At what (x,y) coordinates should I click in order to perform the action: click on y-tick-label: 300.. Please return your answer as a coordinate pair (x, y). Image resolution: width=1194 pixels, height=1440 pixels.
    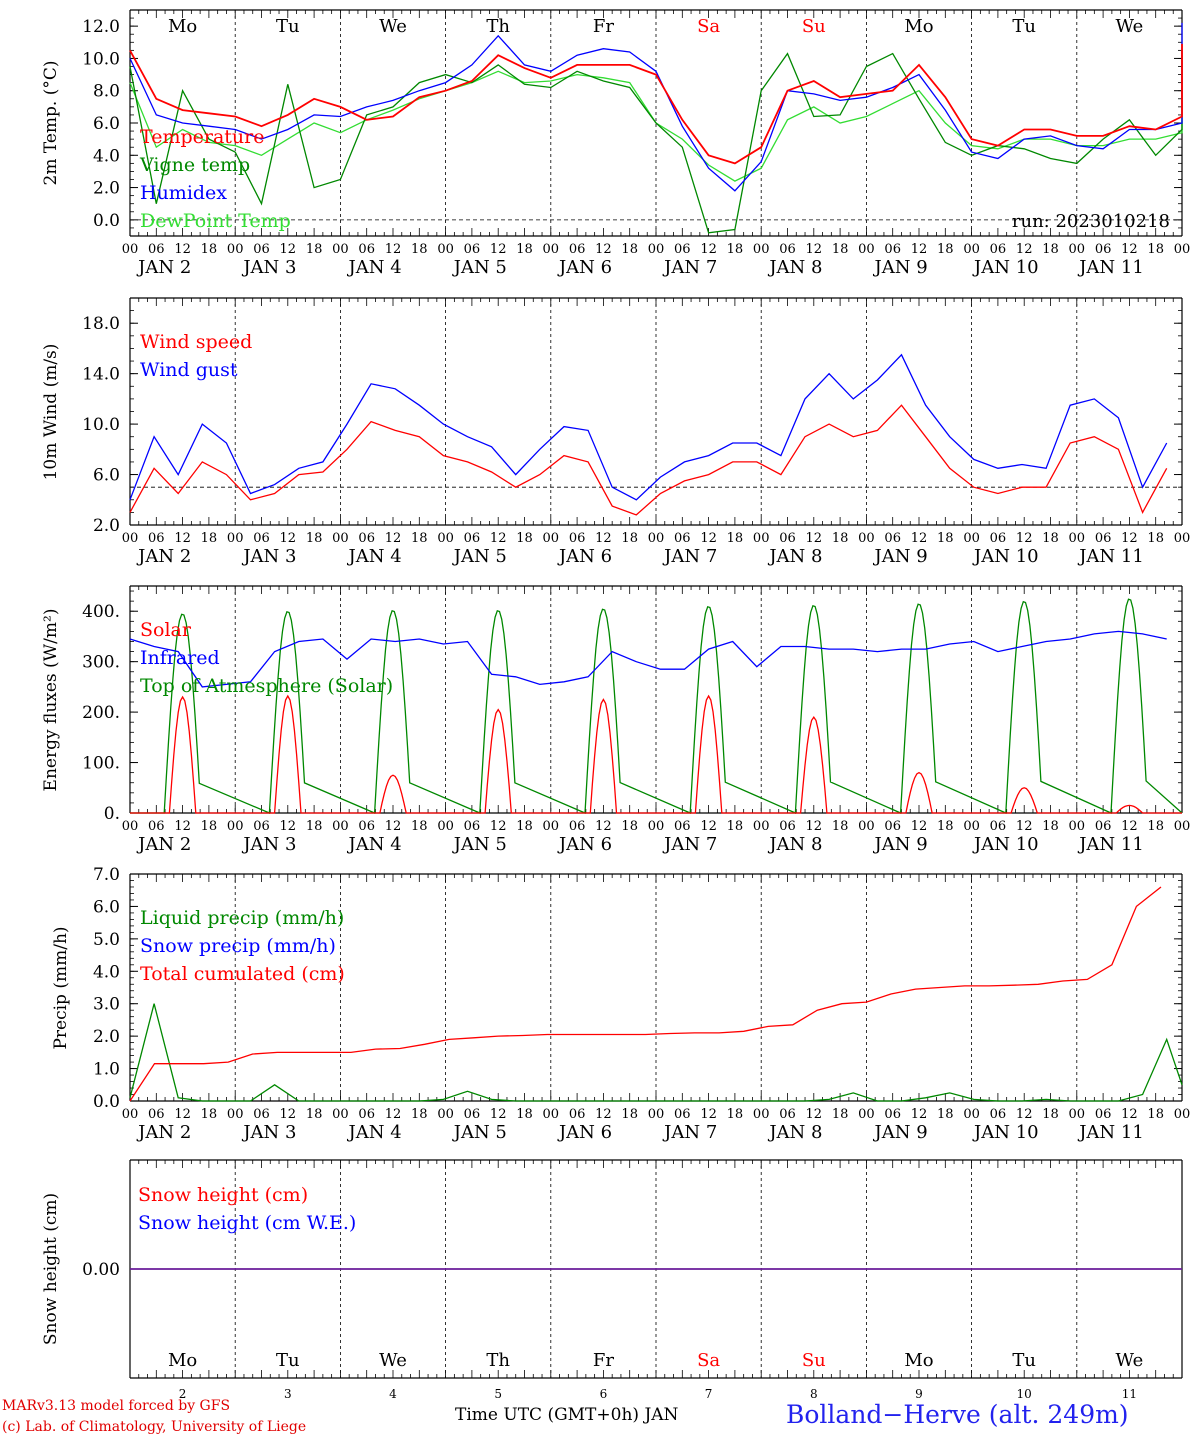
    Looking at the image, I should click on (101, 663).